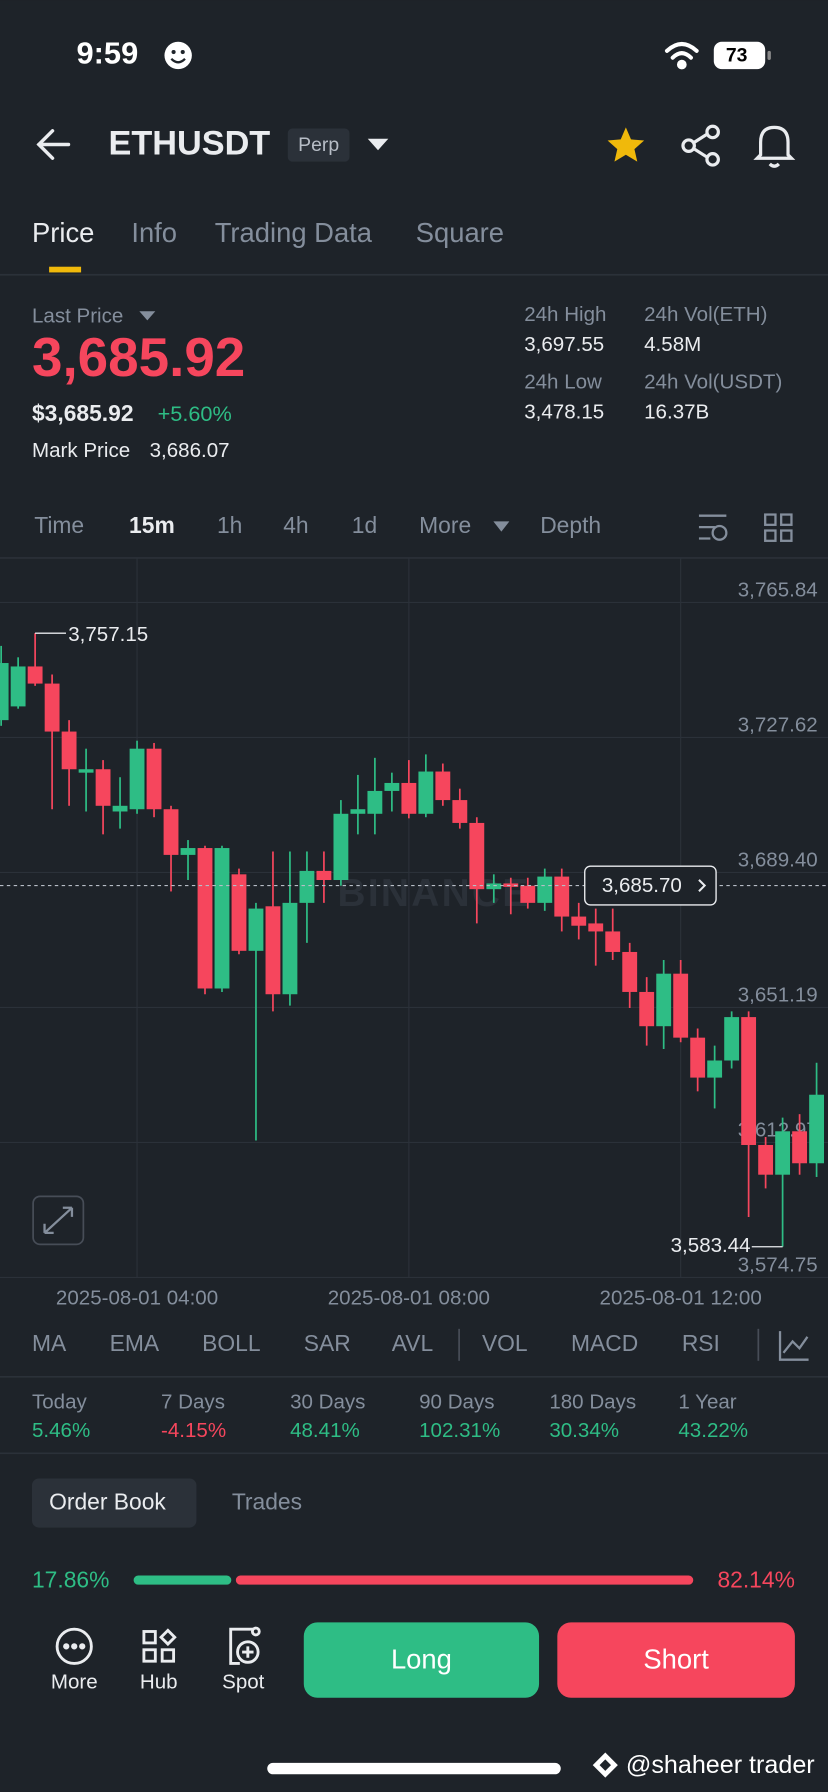 This screenshot has width=828, height=1792. What do you see at coordinates (327, 1402) in the screenshot?
I see `period-label: 30 Days` at bounding box center [327, 1402].